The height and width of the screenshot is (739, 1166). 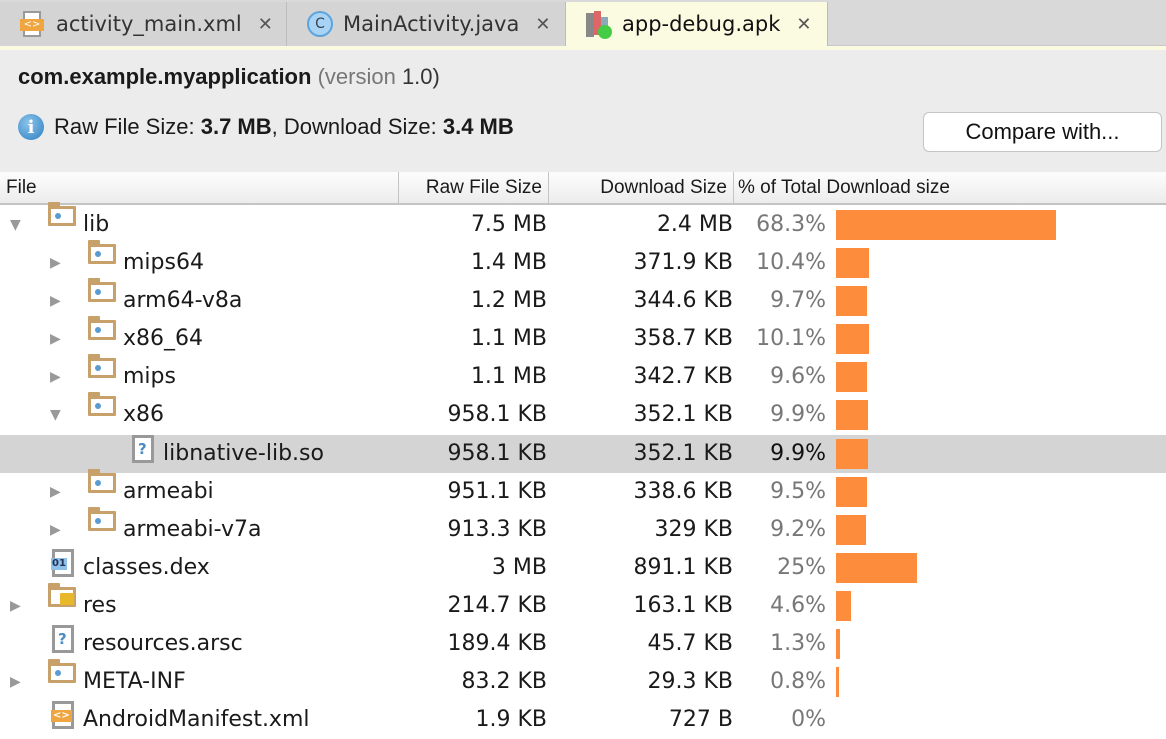 I want to click on table-row: ? libnative-lib.so 958.1 KB 352.1 KB 9.9%, so click(x=583, y=453).